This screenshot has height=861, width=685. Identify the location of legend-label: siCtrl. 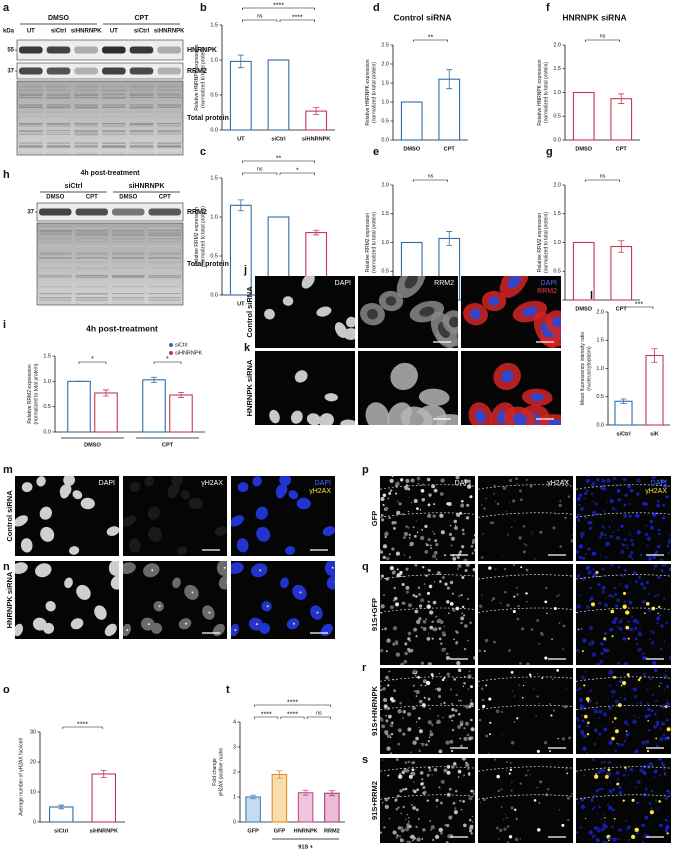
(181, 345).